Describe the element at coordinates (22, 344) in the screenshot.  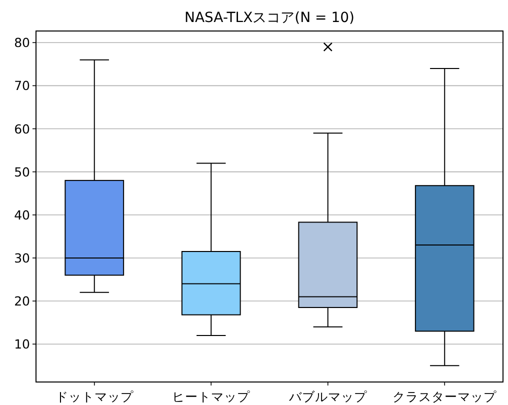
I see `y-tick-label: 10` at that location.